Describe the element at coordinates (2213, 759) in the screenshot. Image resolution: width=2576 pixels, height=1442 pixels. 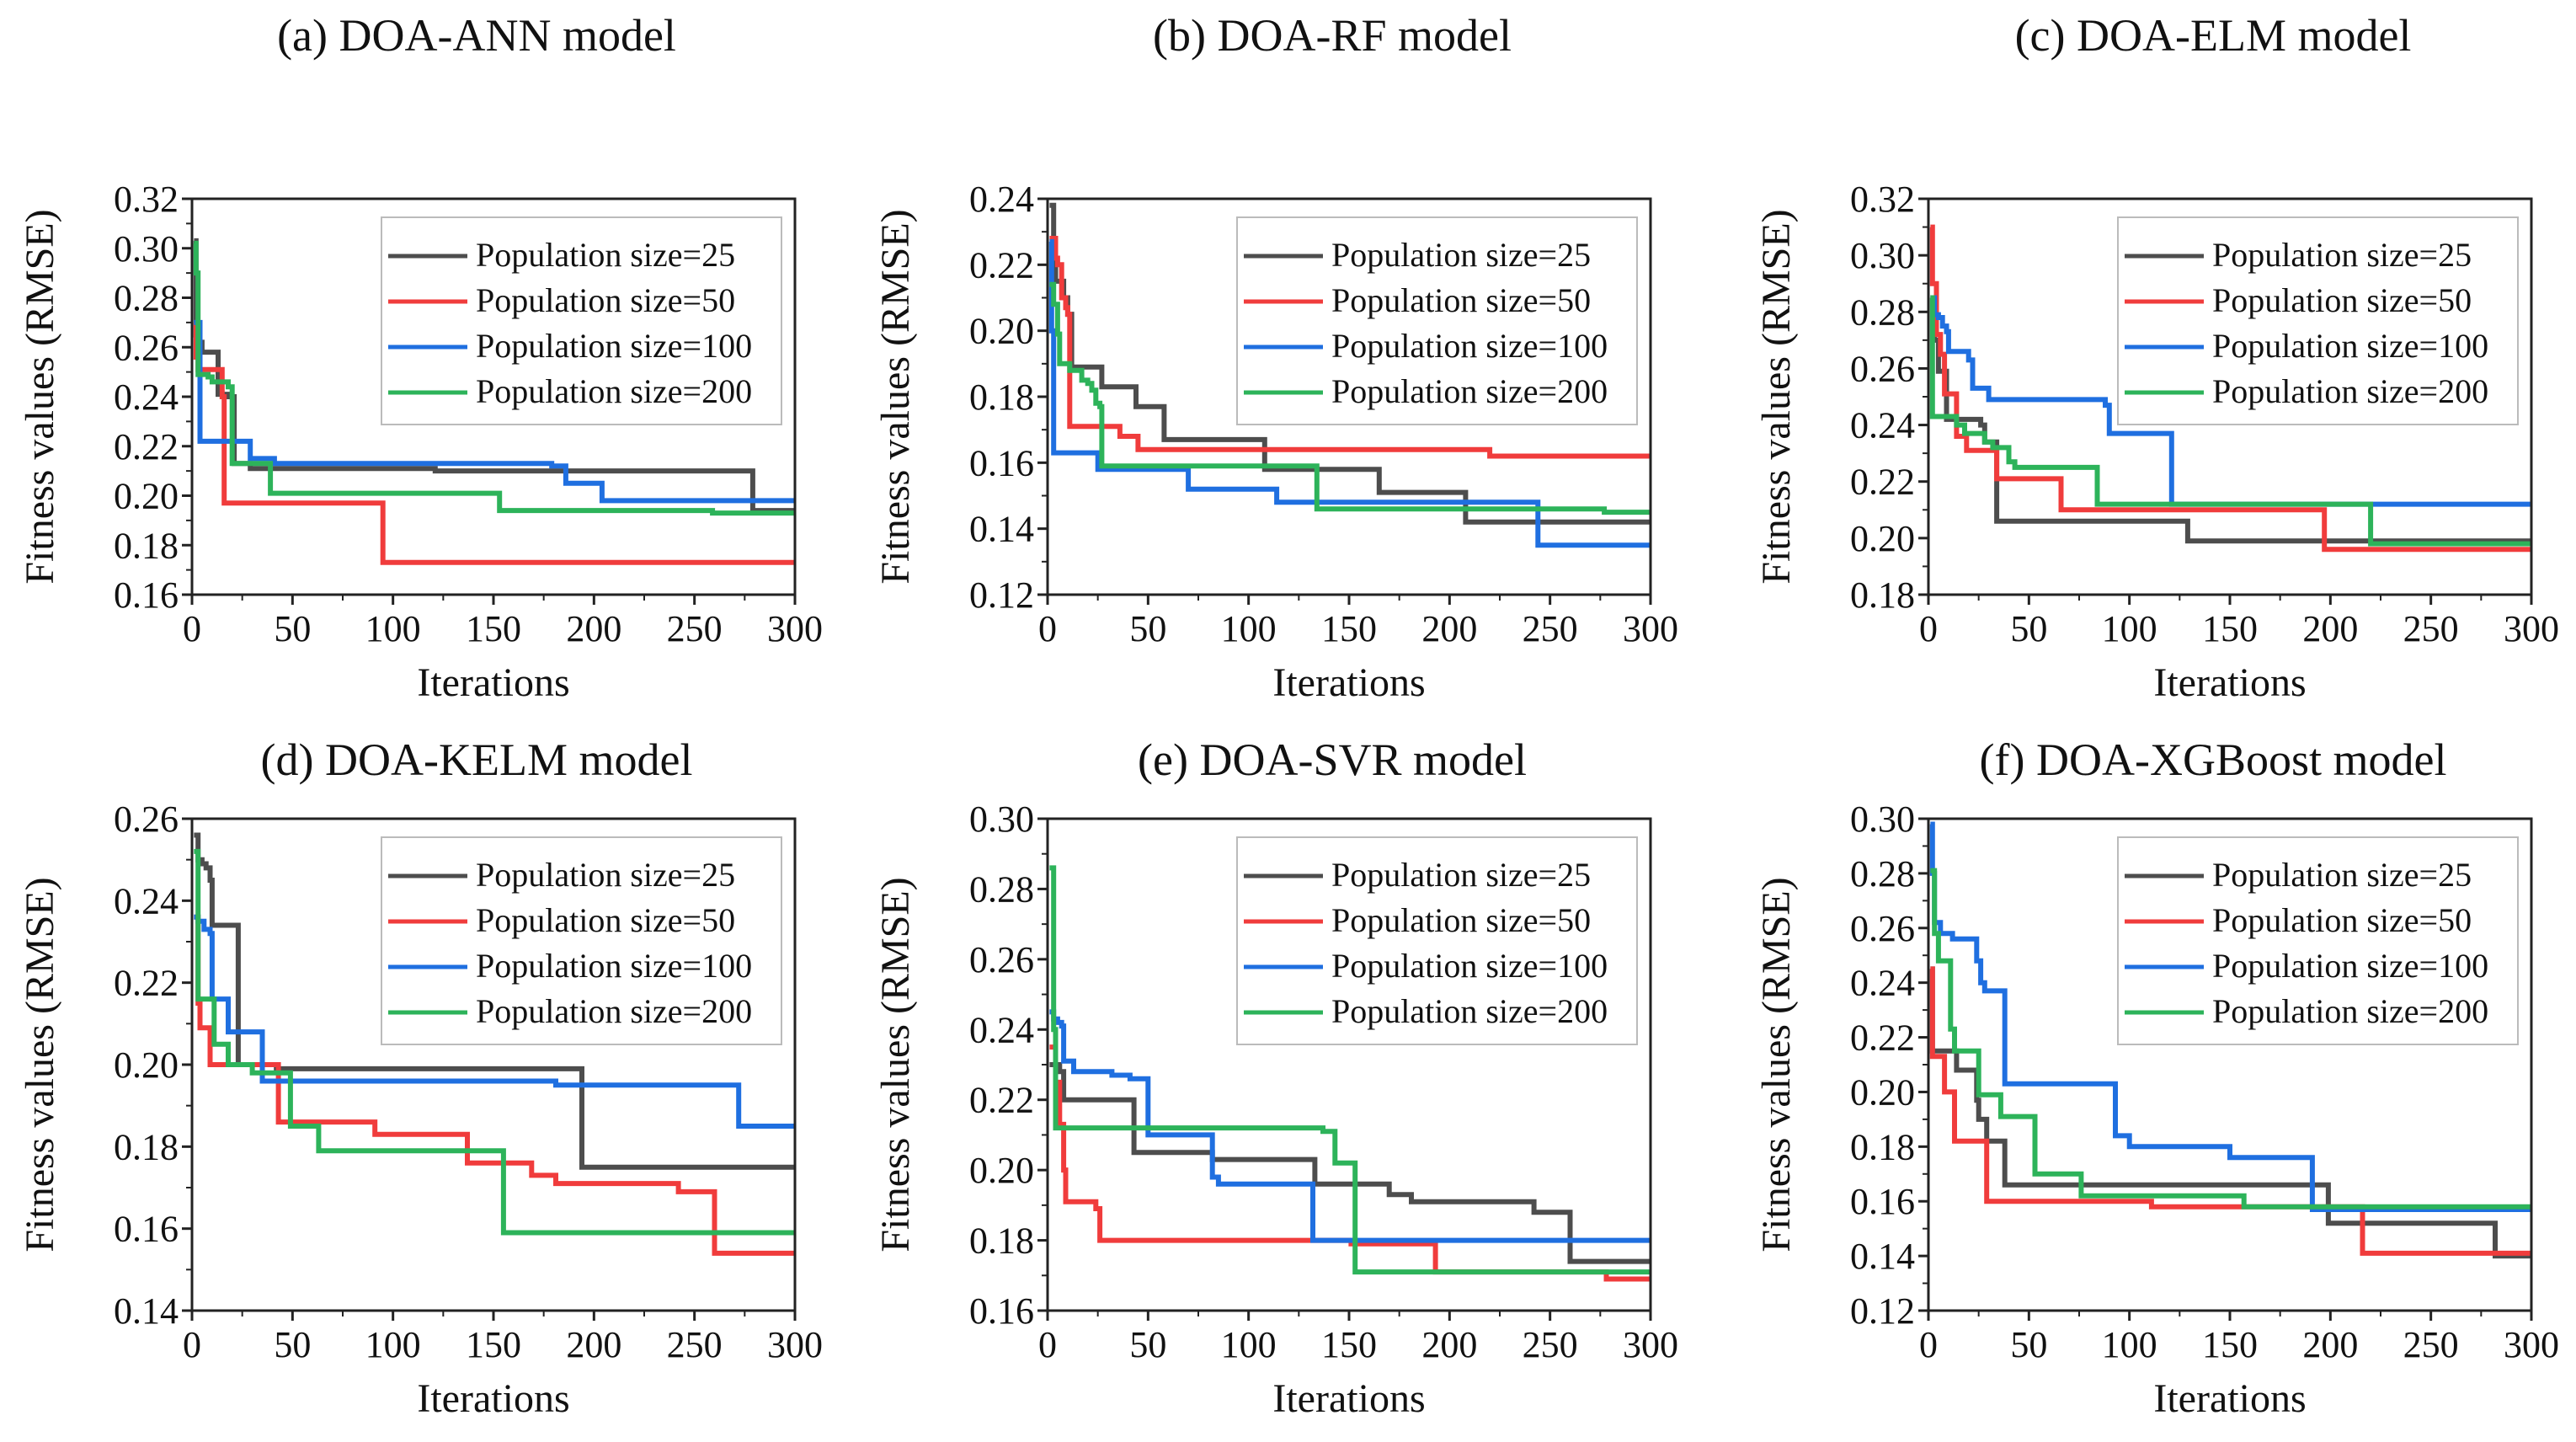
I see `chart-title: (f) DOA-XGBoost model` at that location.